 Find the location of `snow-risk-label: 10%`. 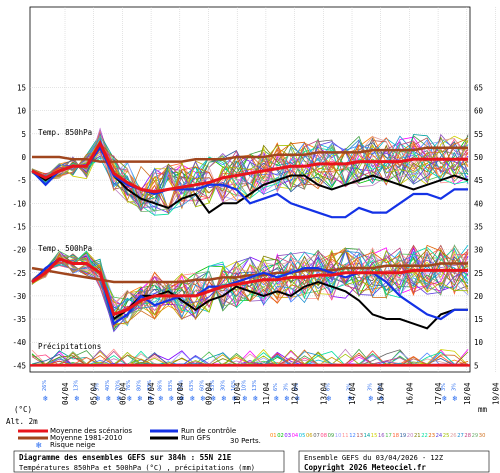

snow-risk-label: 10% is located at coordinates (245, 385).